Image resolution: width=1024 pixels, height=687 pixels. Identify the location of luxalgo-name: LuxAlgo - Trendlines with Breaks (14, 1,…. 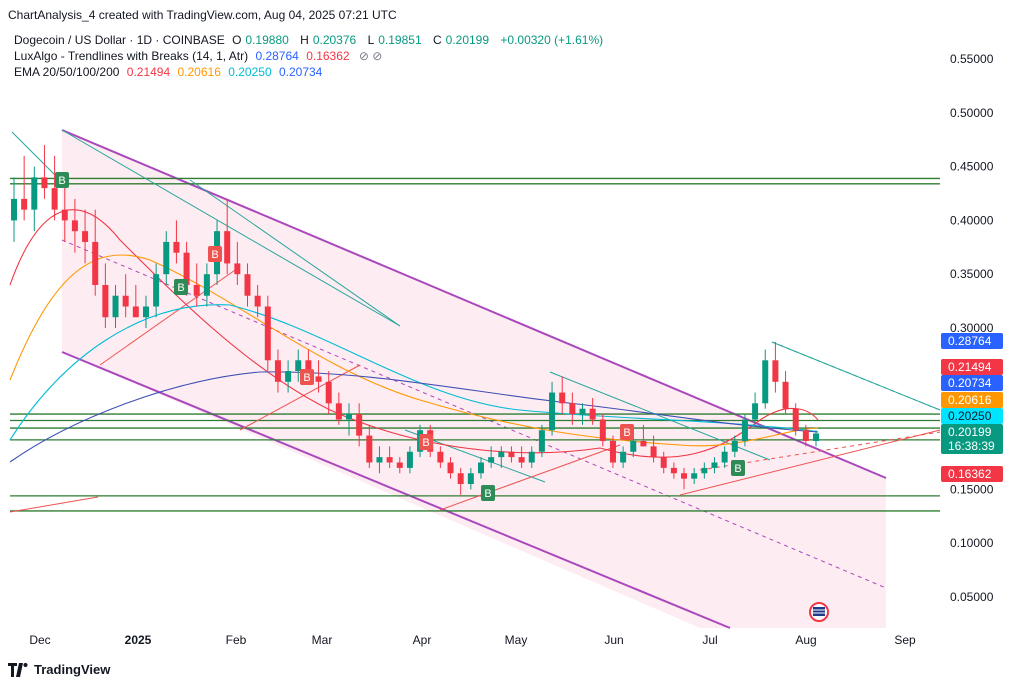
(131, 56).